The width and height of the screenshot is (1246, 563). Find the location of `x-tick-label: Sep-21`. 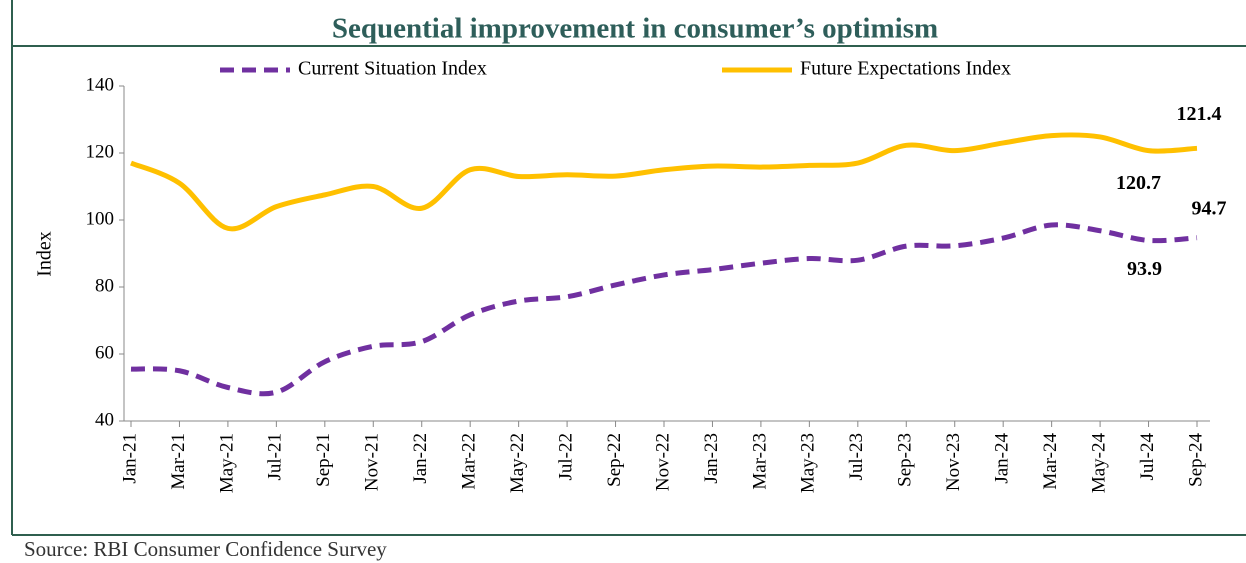

x-tick-label: Sep-21 is located at coordinates (323, 460).